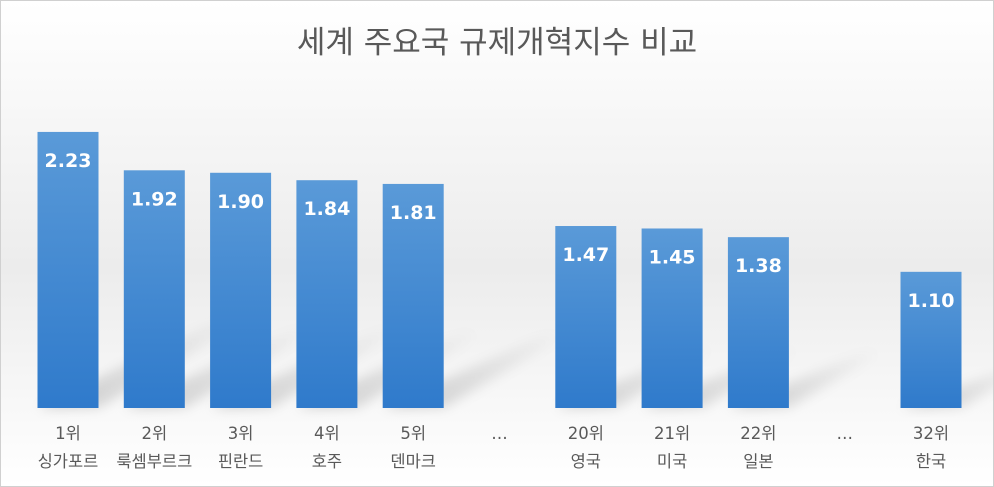 Image resolution: width=994 pixels, height=487 pixels. Describe the element at coordinates (758, 461) in the screenshot. I see `x-tick-country: 일본` at that location.